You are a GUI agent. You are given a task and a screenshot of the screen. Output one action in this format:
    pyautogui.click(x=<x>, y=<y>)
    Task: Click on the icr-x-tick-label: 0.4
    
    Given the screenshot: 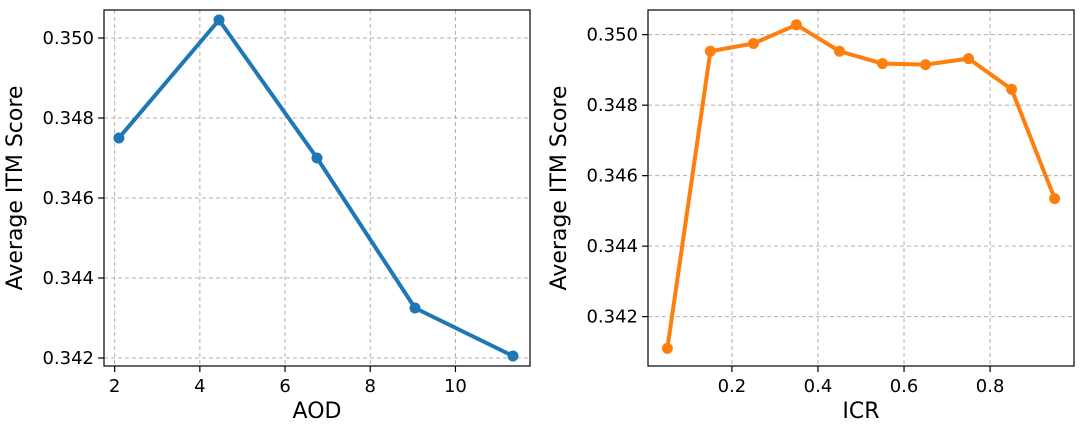 What is the action you would take?
    pyautogui.click(x=818, y=386)
    